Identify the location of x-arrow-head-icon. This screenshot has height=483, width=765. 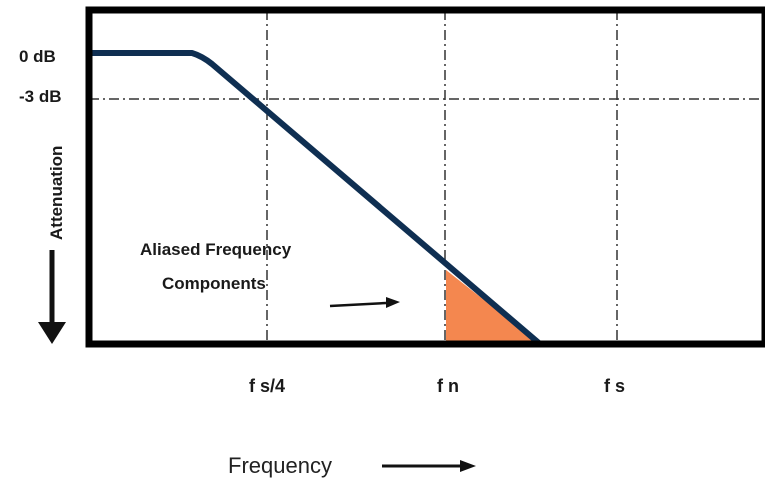
(468, 466).